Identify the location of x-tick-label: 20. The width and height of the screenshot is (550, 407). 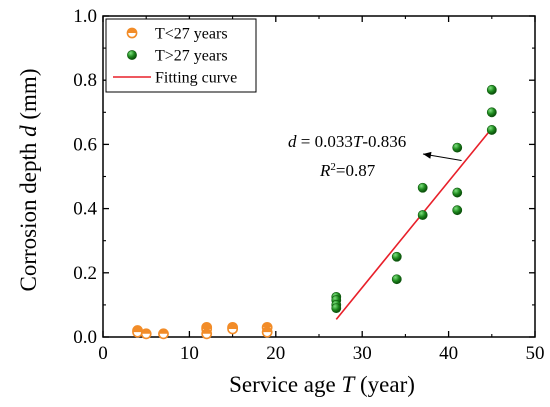
(275, 353).